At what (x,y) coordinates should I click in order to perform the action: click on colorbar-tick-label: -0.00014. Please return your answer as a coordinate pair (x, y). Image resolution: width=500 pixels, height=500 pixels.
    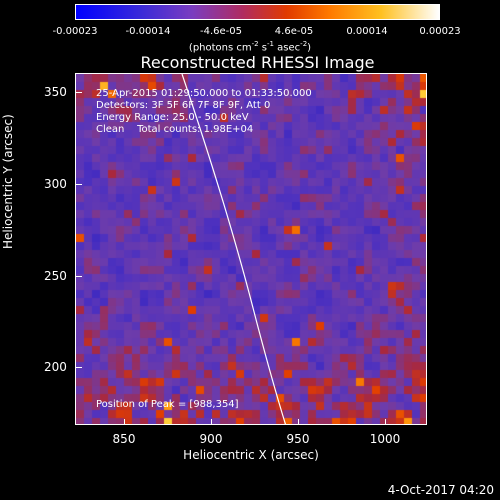
    Looking at the image, I should click on (148, 31).